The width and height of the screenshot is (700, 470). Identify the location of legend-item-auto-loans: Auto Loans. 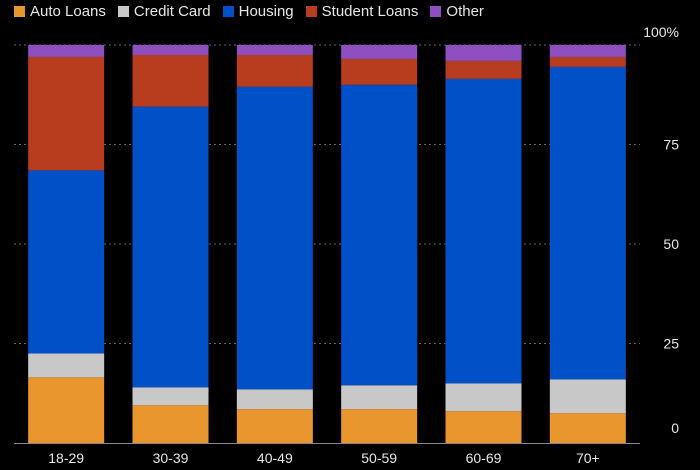
(60, 11).